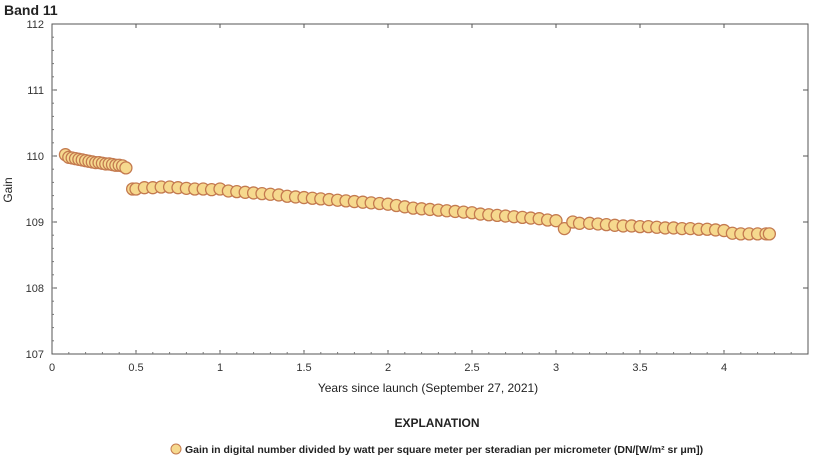 The width and height of the screenshot is (814, 455). I want to click on chart-title: Band 11, so click(31, 10).